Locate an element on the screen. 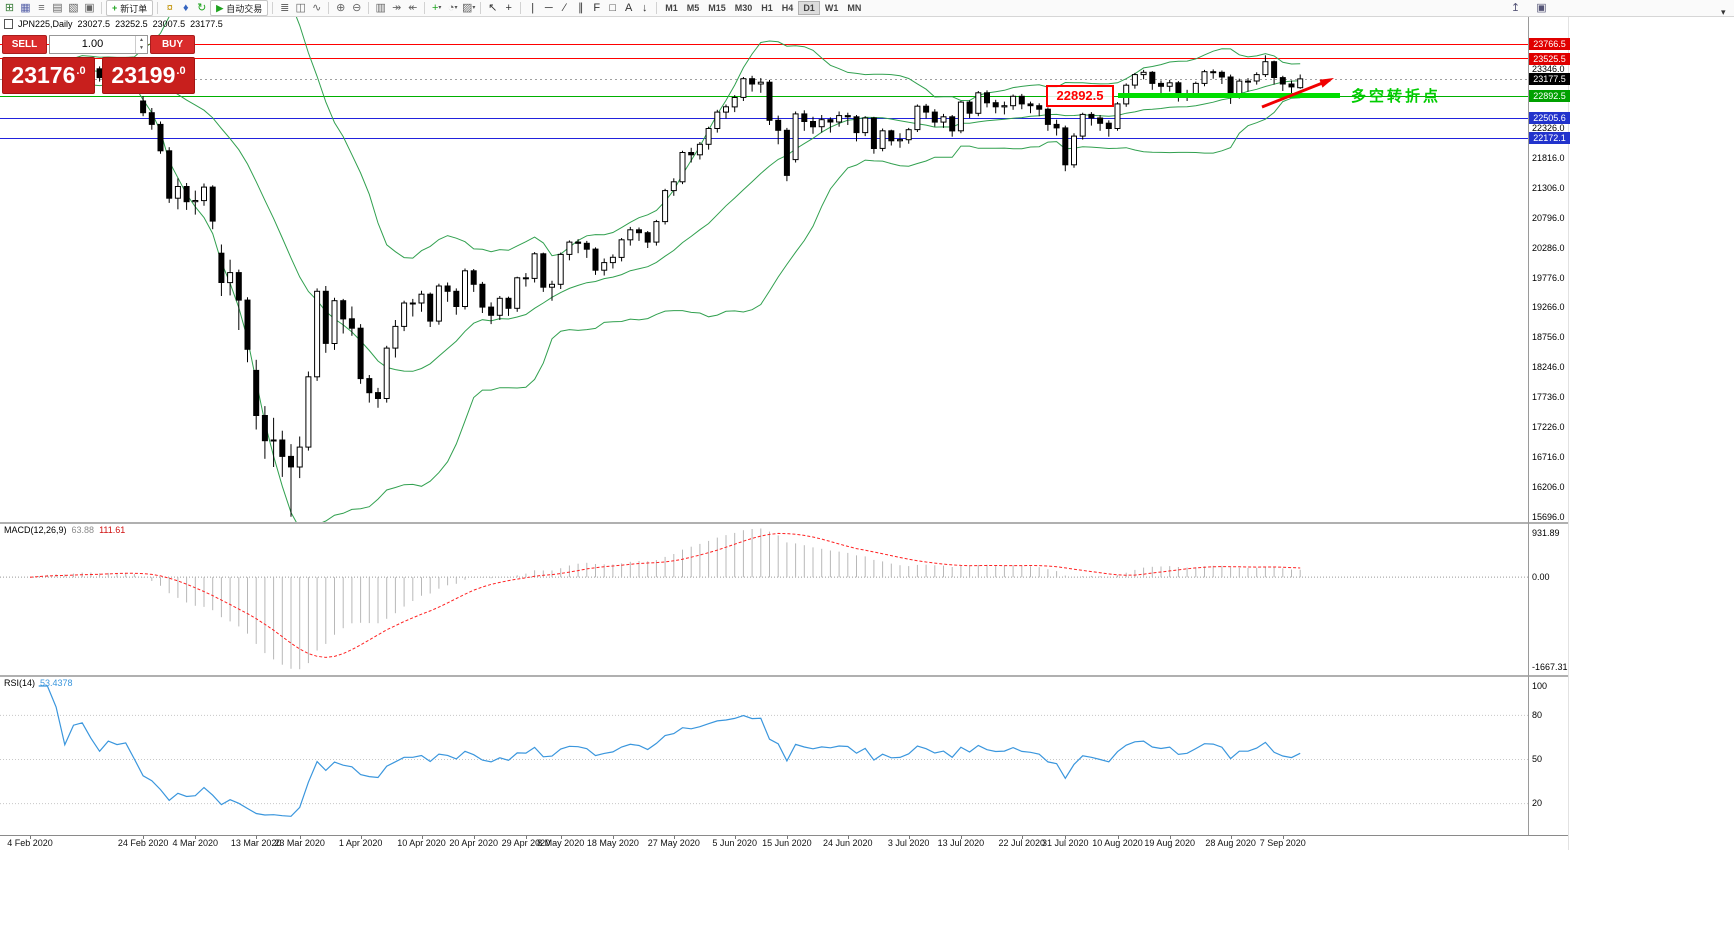 This screenshot has width=1734, height=938. candlestick-type-icon: ◫ is located at coordinates (300, 8).